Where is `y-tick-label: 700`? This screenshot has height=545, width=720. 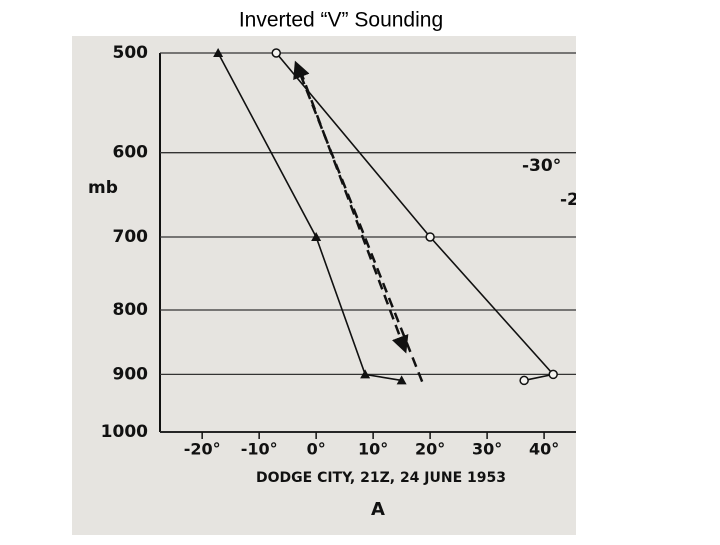 y-tick-label: 700 is located at coordinates (131, 237).